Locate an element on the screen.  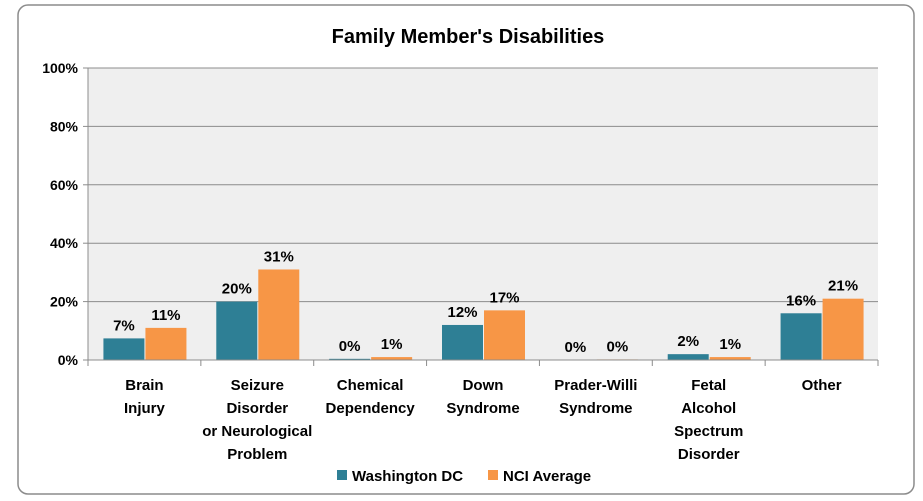
data-label: 11% is located at coordinates (165, 315).